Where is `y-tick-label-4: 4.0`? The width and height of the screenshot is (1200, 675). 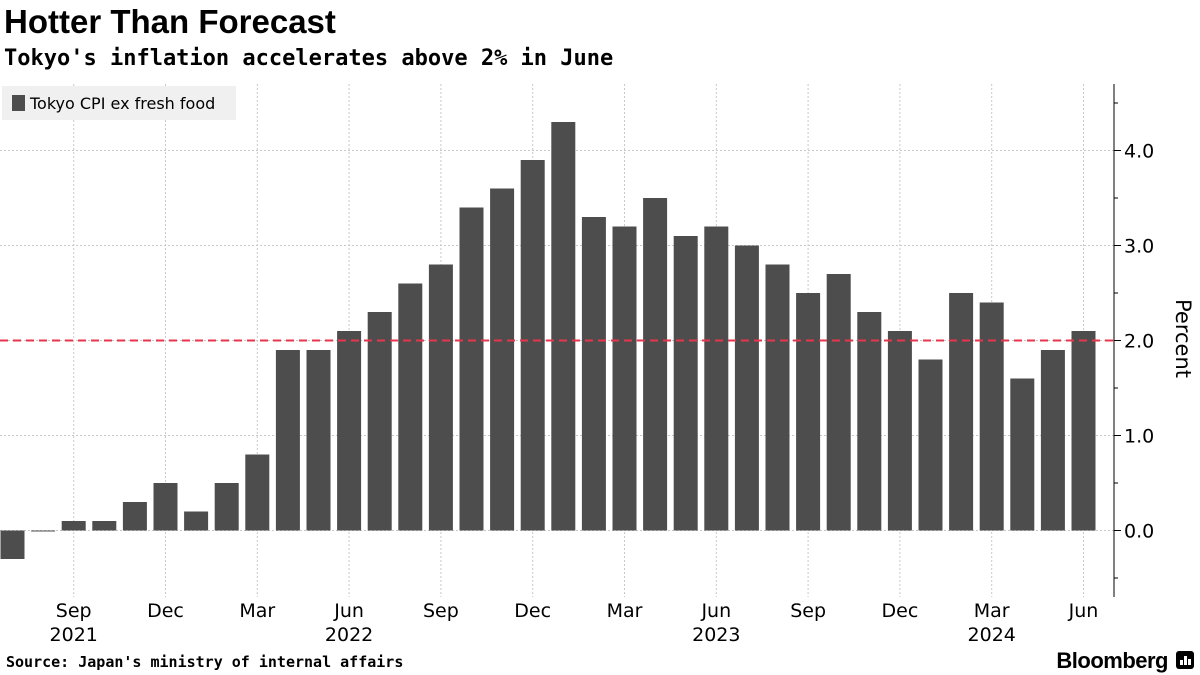 y-tick-label-4: 4.0 is located at coordinates (1139, 152).